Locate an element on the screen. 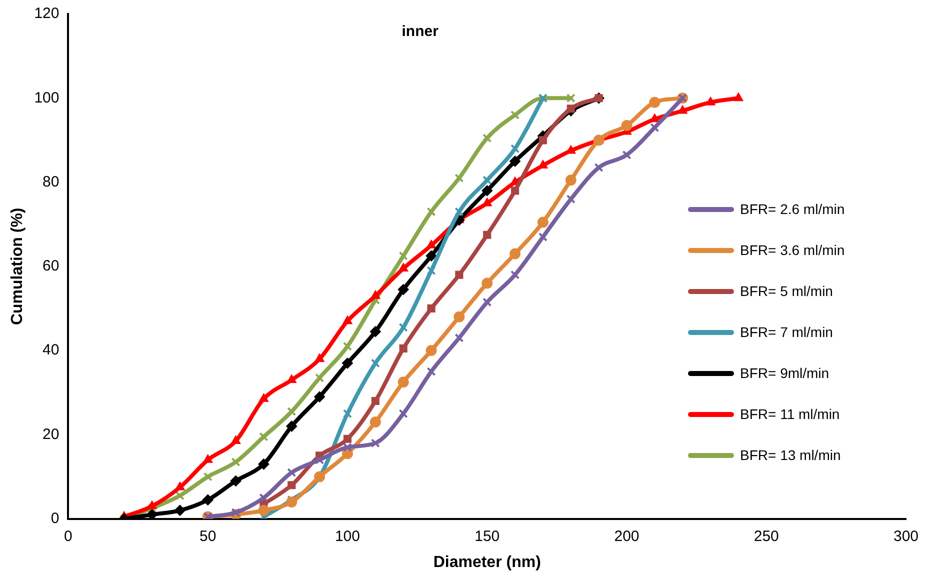 This screenshot has height=576, width=932. x-tick-label: 50 is located at coordinates (208, 536).